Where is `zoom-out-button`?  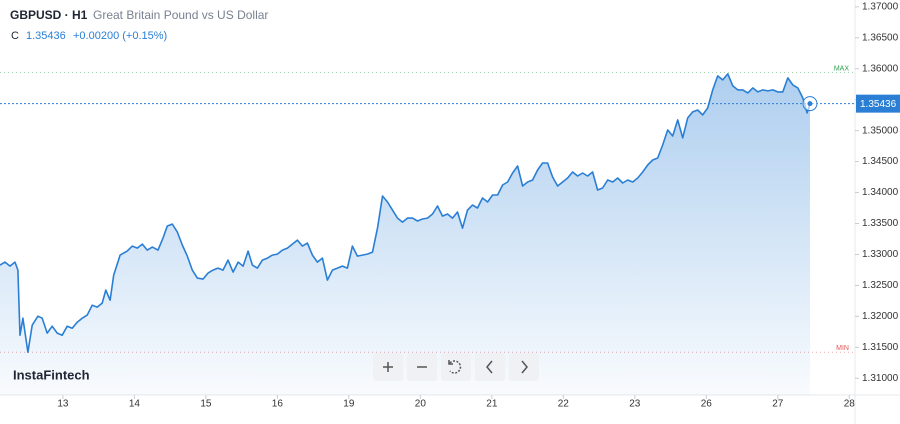 zoom-out-button is located at coordinates (422, 367).